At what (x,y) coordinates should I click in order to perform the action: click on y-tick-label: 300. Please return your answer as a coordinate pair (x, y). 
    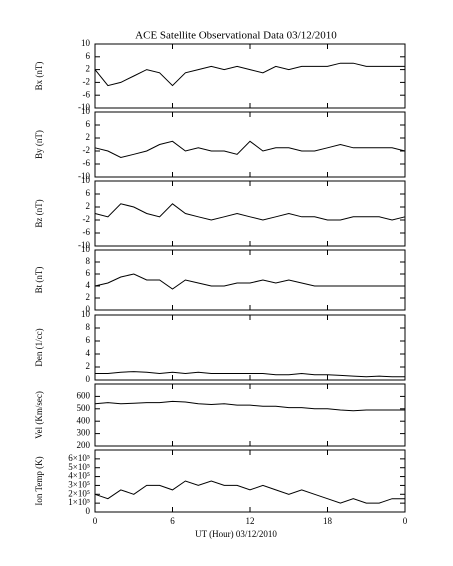
    Looking at the image, I should click on (84, 433).